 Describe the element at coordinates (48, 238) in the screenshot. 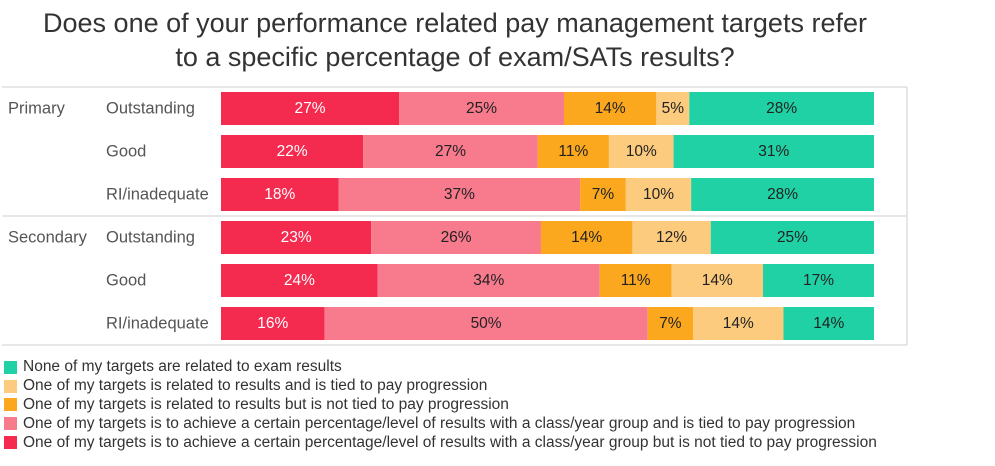

I see `group-label: Secondary` at that location.